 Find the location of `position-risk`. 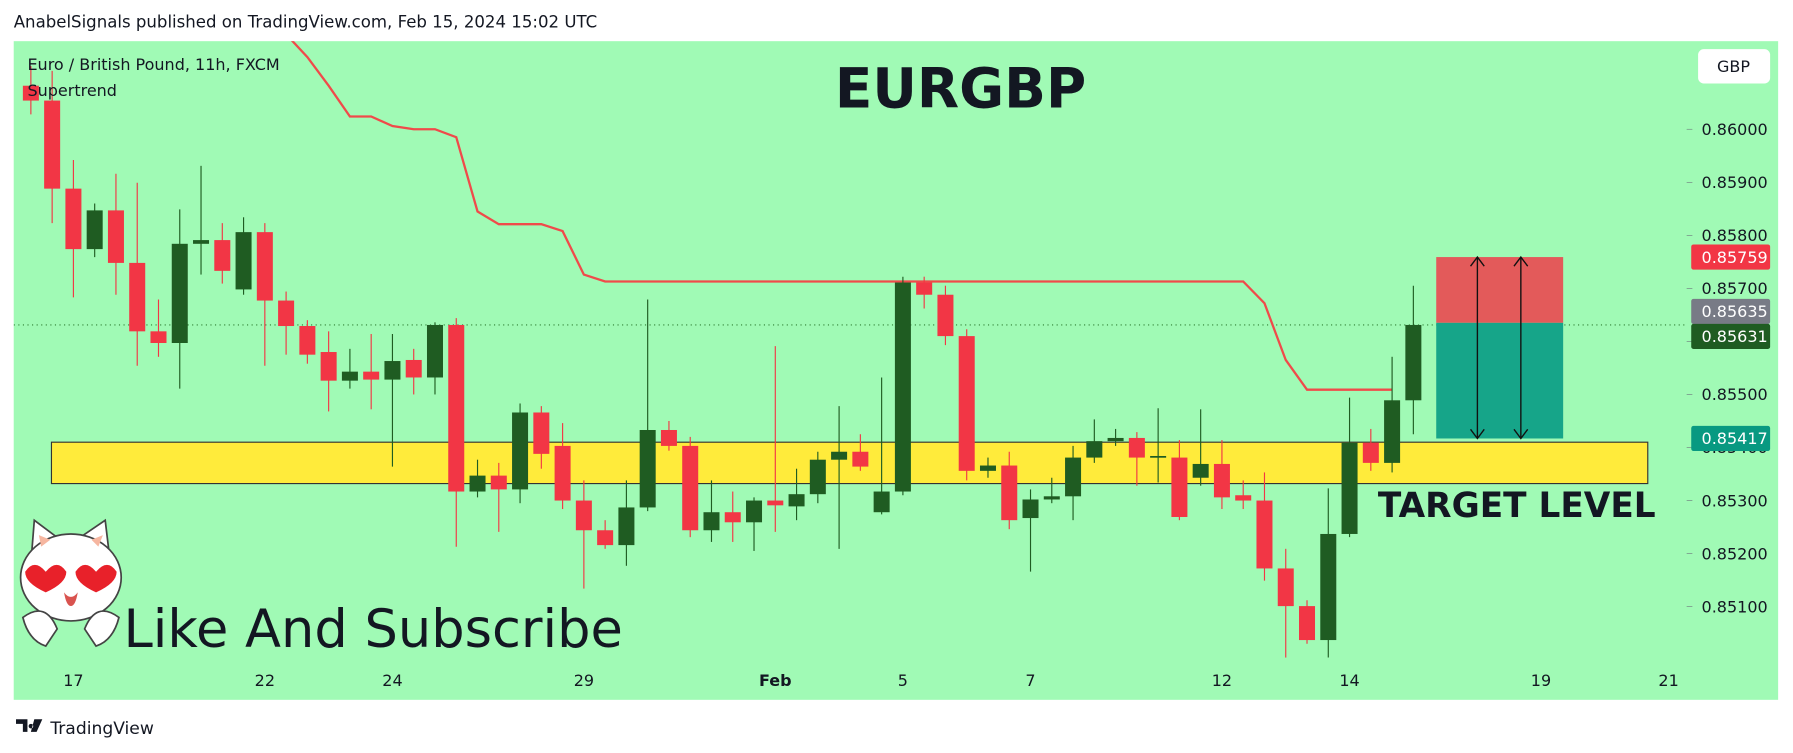

position-risk is located at coordinates (1500, 290).